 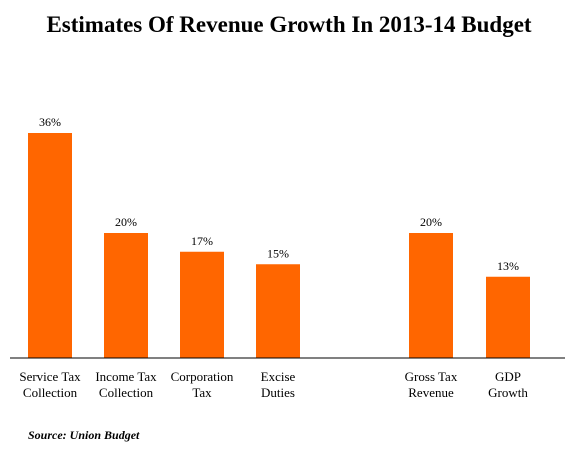 I want to click on data-label-gross-tax-revenue: 20%, so click(x=431, y=222).